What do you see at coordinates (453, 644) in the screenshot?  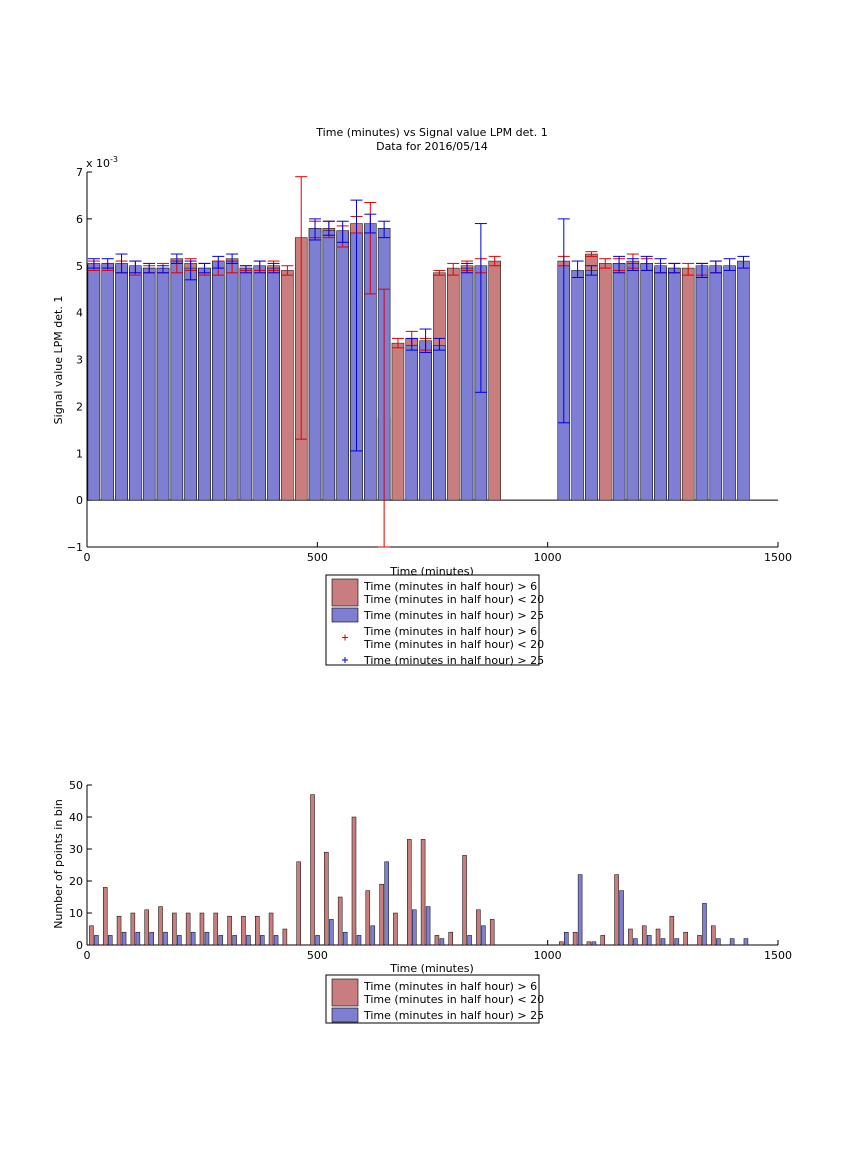 I see `legend-label-2-1: Time (minutes in half hour) < 20` at bounding box center [453, 644].